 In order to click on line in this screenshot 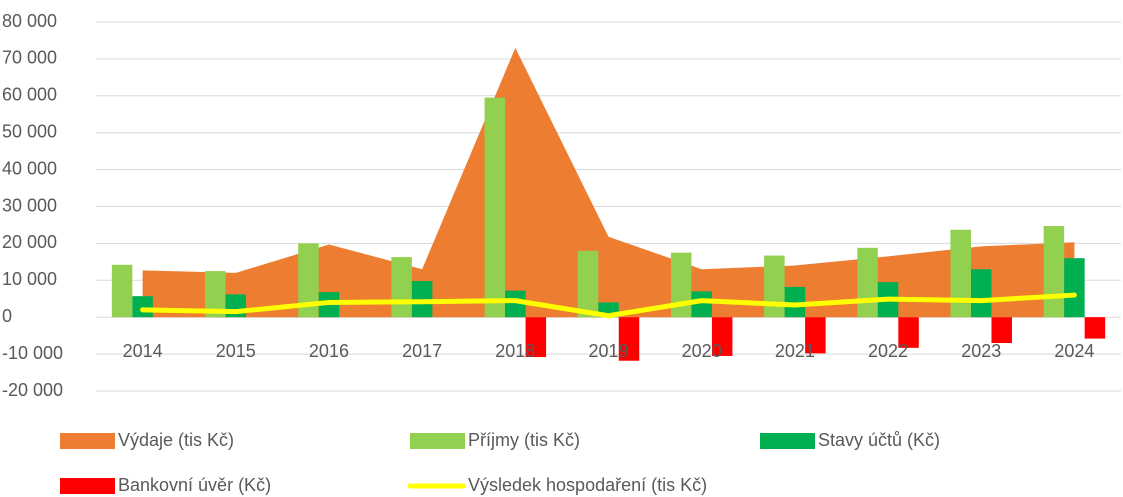, I will do `click(608, 305)`.